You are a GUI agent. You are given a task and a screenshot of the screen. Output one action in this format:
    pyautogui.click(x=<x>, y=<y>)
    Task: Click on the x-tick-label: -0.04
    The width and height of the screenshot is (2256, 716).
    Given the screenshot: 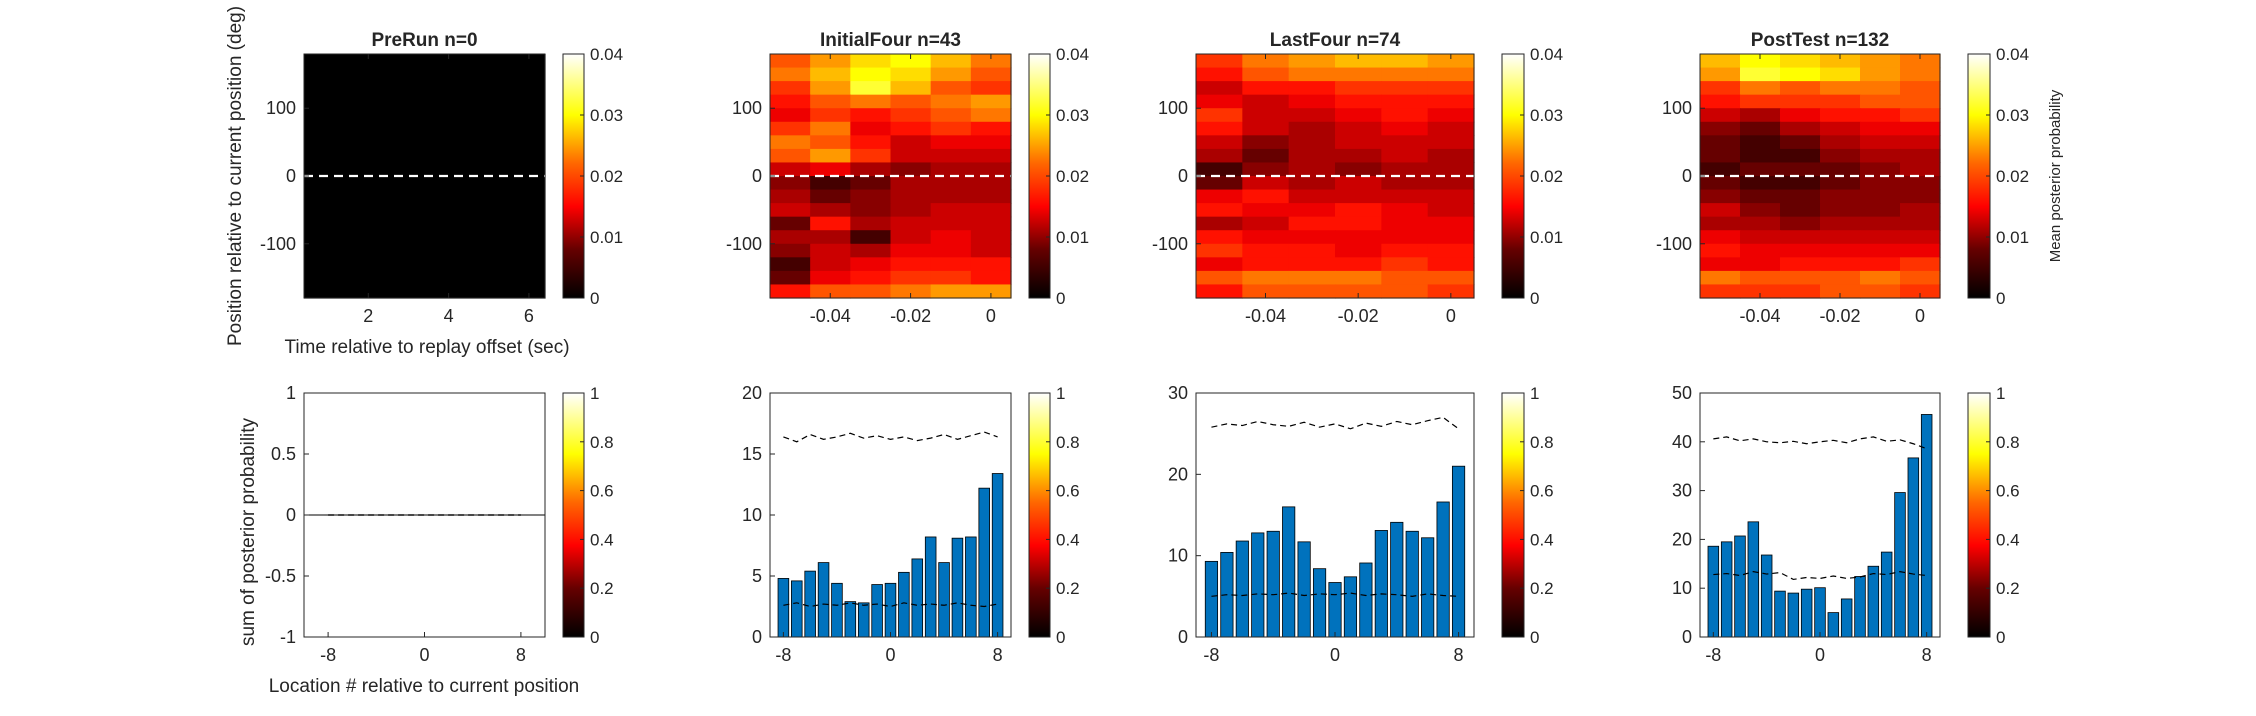 What is the action you would take?
    pyautogui.click(x=1265, y=316)
    